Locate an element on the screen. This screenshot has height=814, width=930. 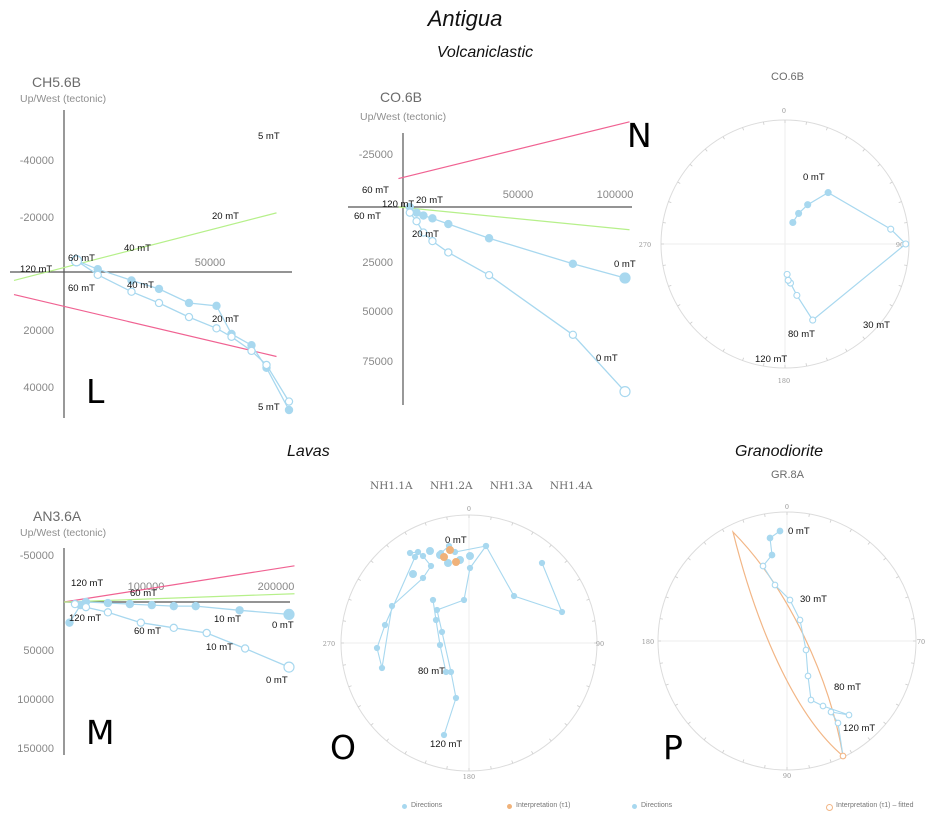
step-label-M: 10 mT is located at coordinates (219, 647).